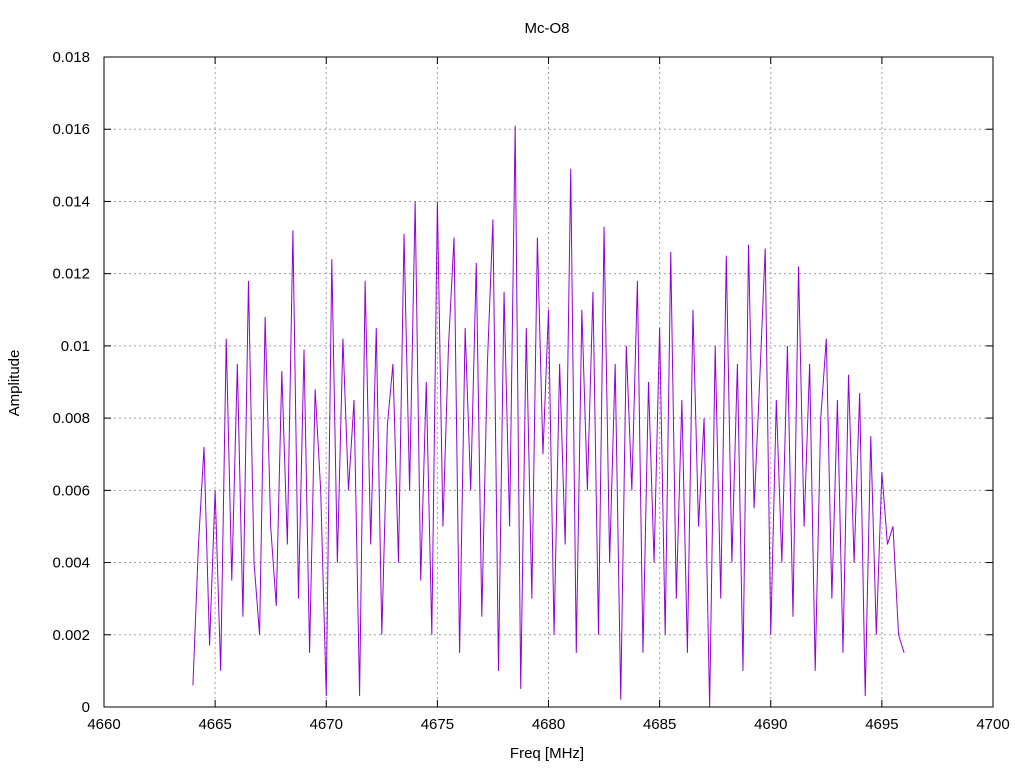 Image resolution: width=1024 pixels, height=768 pixels. Describe the element at coordinates (103, 724) in the screenshot. I see `x-tick-label: 4660` at that location.